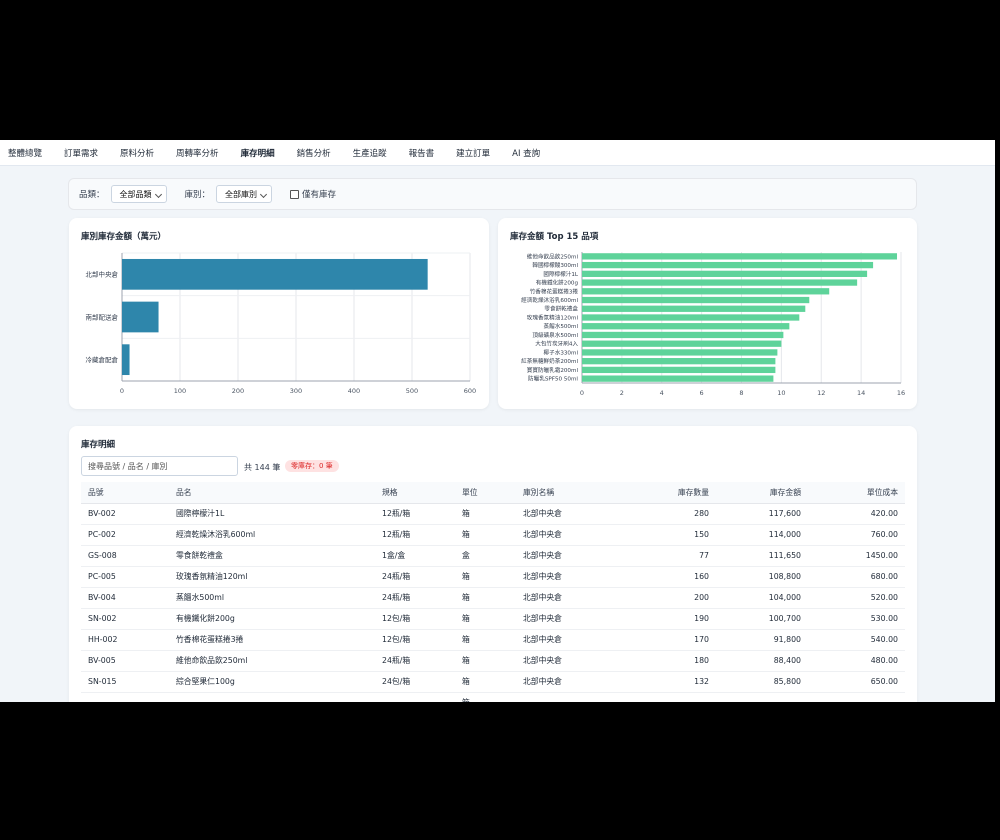 The width and height of the screenshot is (1000, 840). I want to click on chart-top15-x-tick-label: 14, so click(861, 393).